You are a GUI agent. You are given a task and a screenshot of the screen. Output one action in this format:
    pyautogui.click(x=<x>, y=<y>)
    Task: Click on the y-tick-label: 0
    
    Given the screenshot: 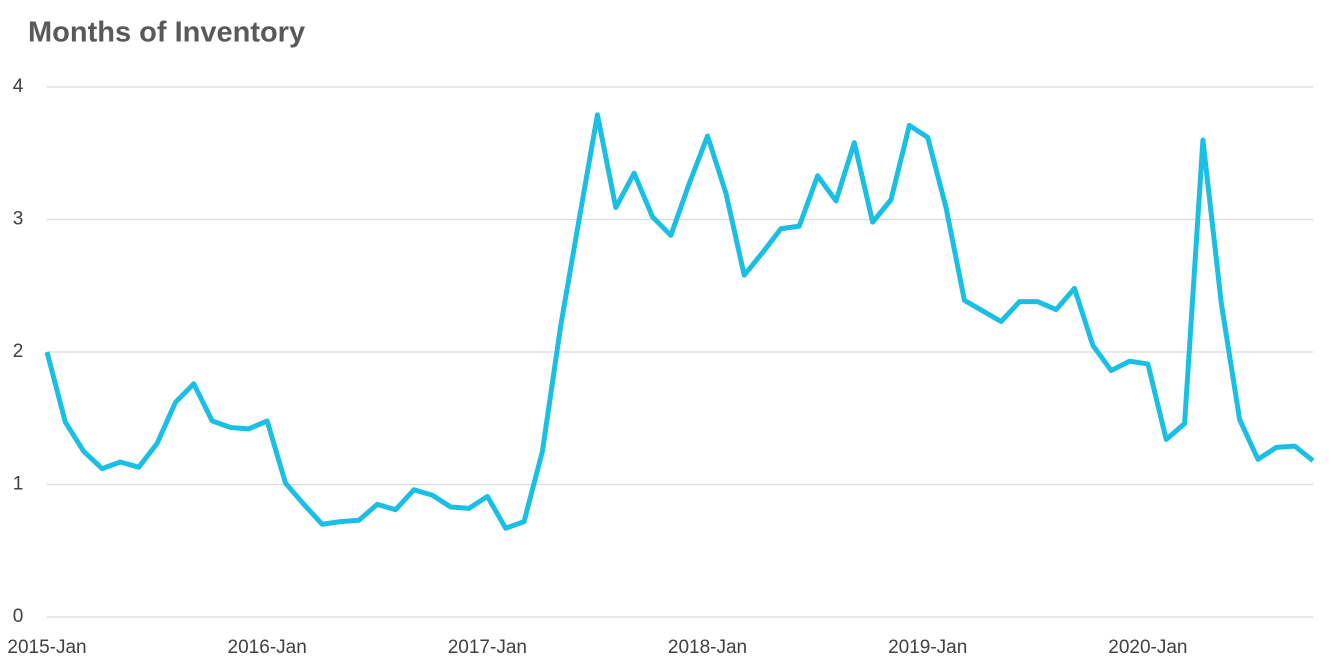 What is the action you would take?
    pyautogui.click(x=18, y=616)
    